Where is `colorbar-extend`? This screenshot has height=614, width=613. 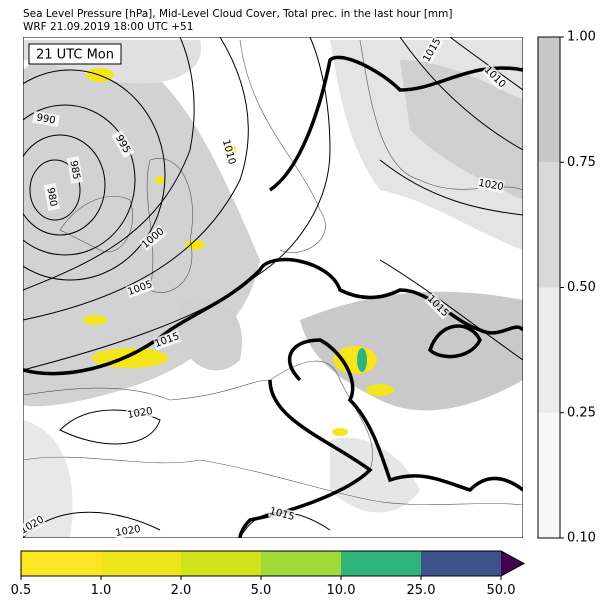
colorbar-extend is located at coordinates (512, 563).